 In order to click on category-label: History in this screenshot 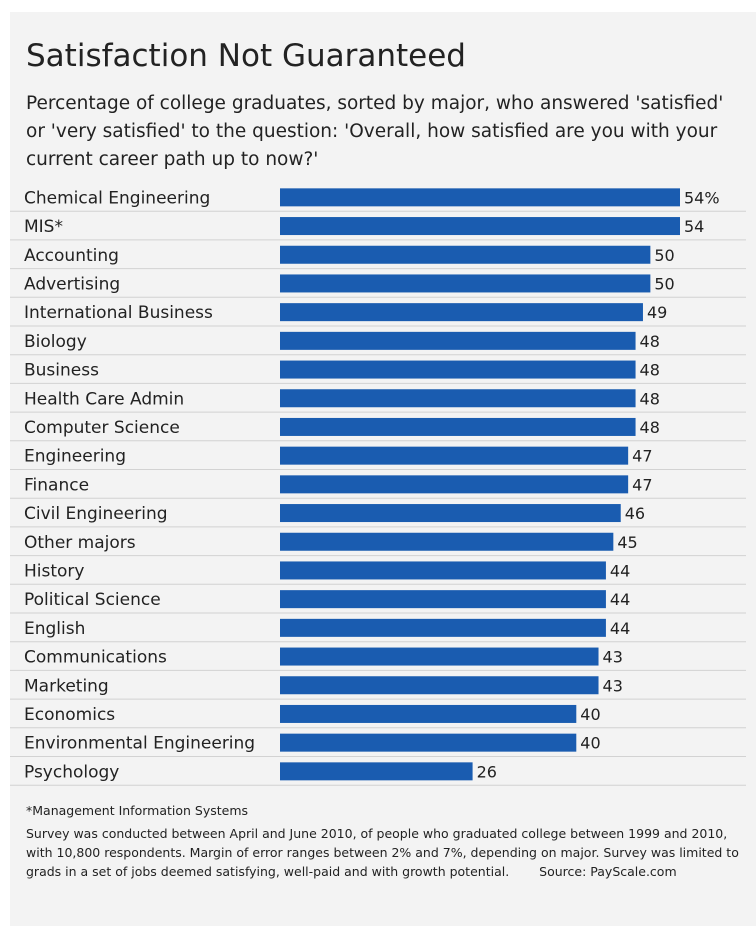, I will do `click(54, 571)`.